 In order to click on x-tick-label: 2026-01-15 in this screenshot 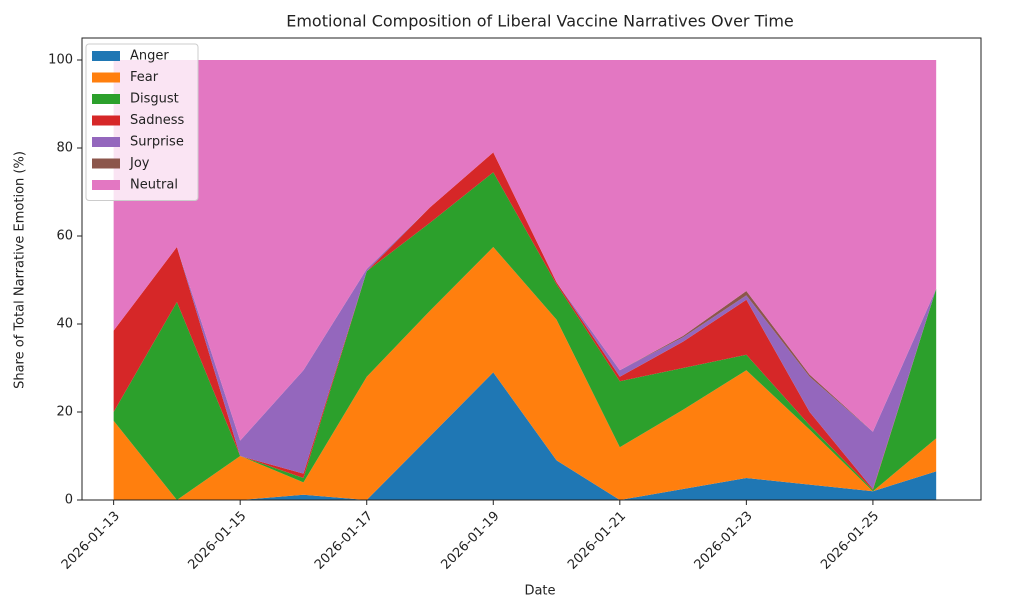, I will do `click(217, 541)`.